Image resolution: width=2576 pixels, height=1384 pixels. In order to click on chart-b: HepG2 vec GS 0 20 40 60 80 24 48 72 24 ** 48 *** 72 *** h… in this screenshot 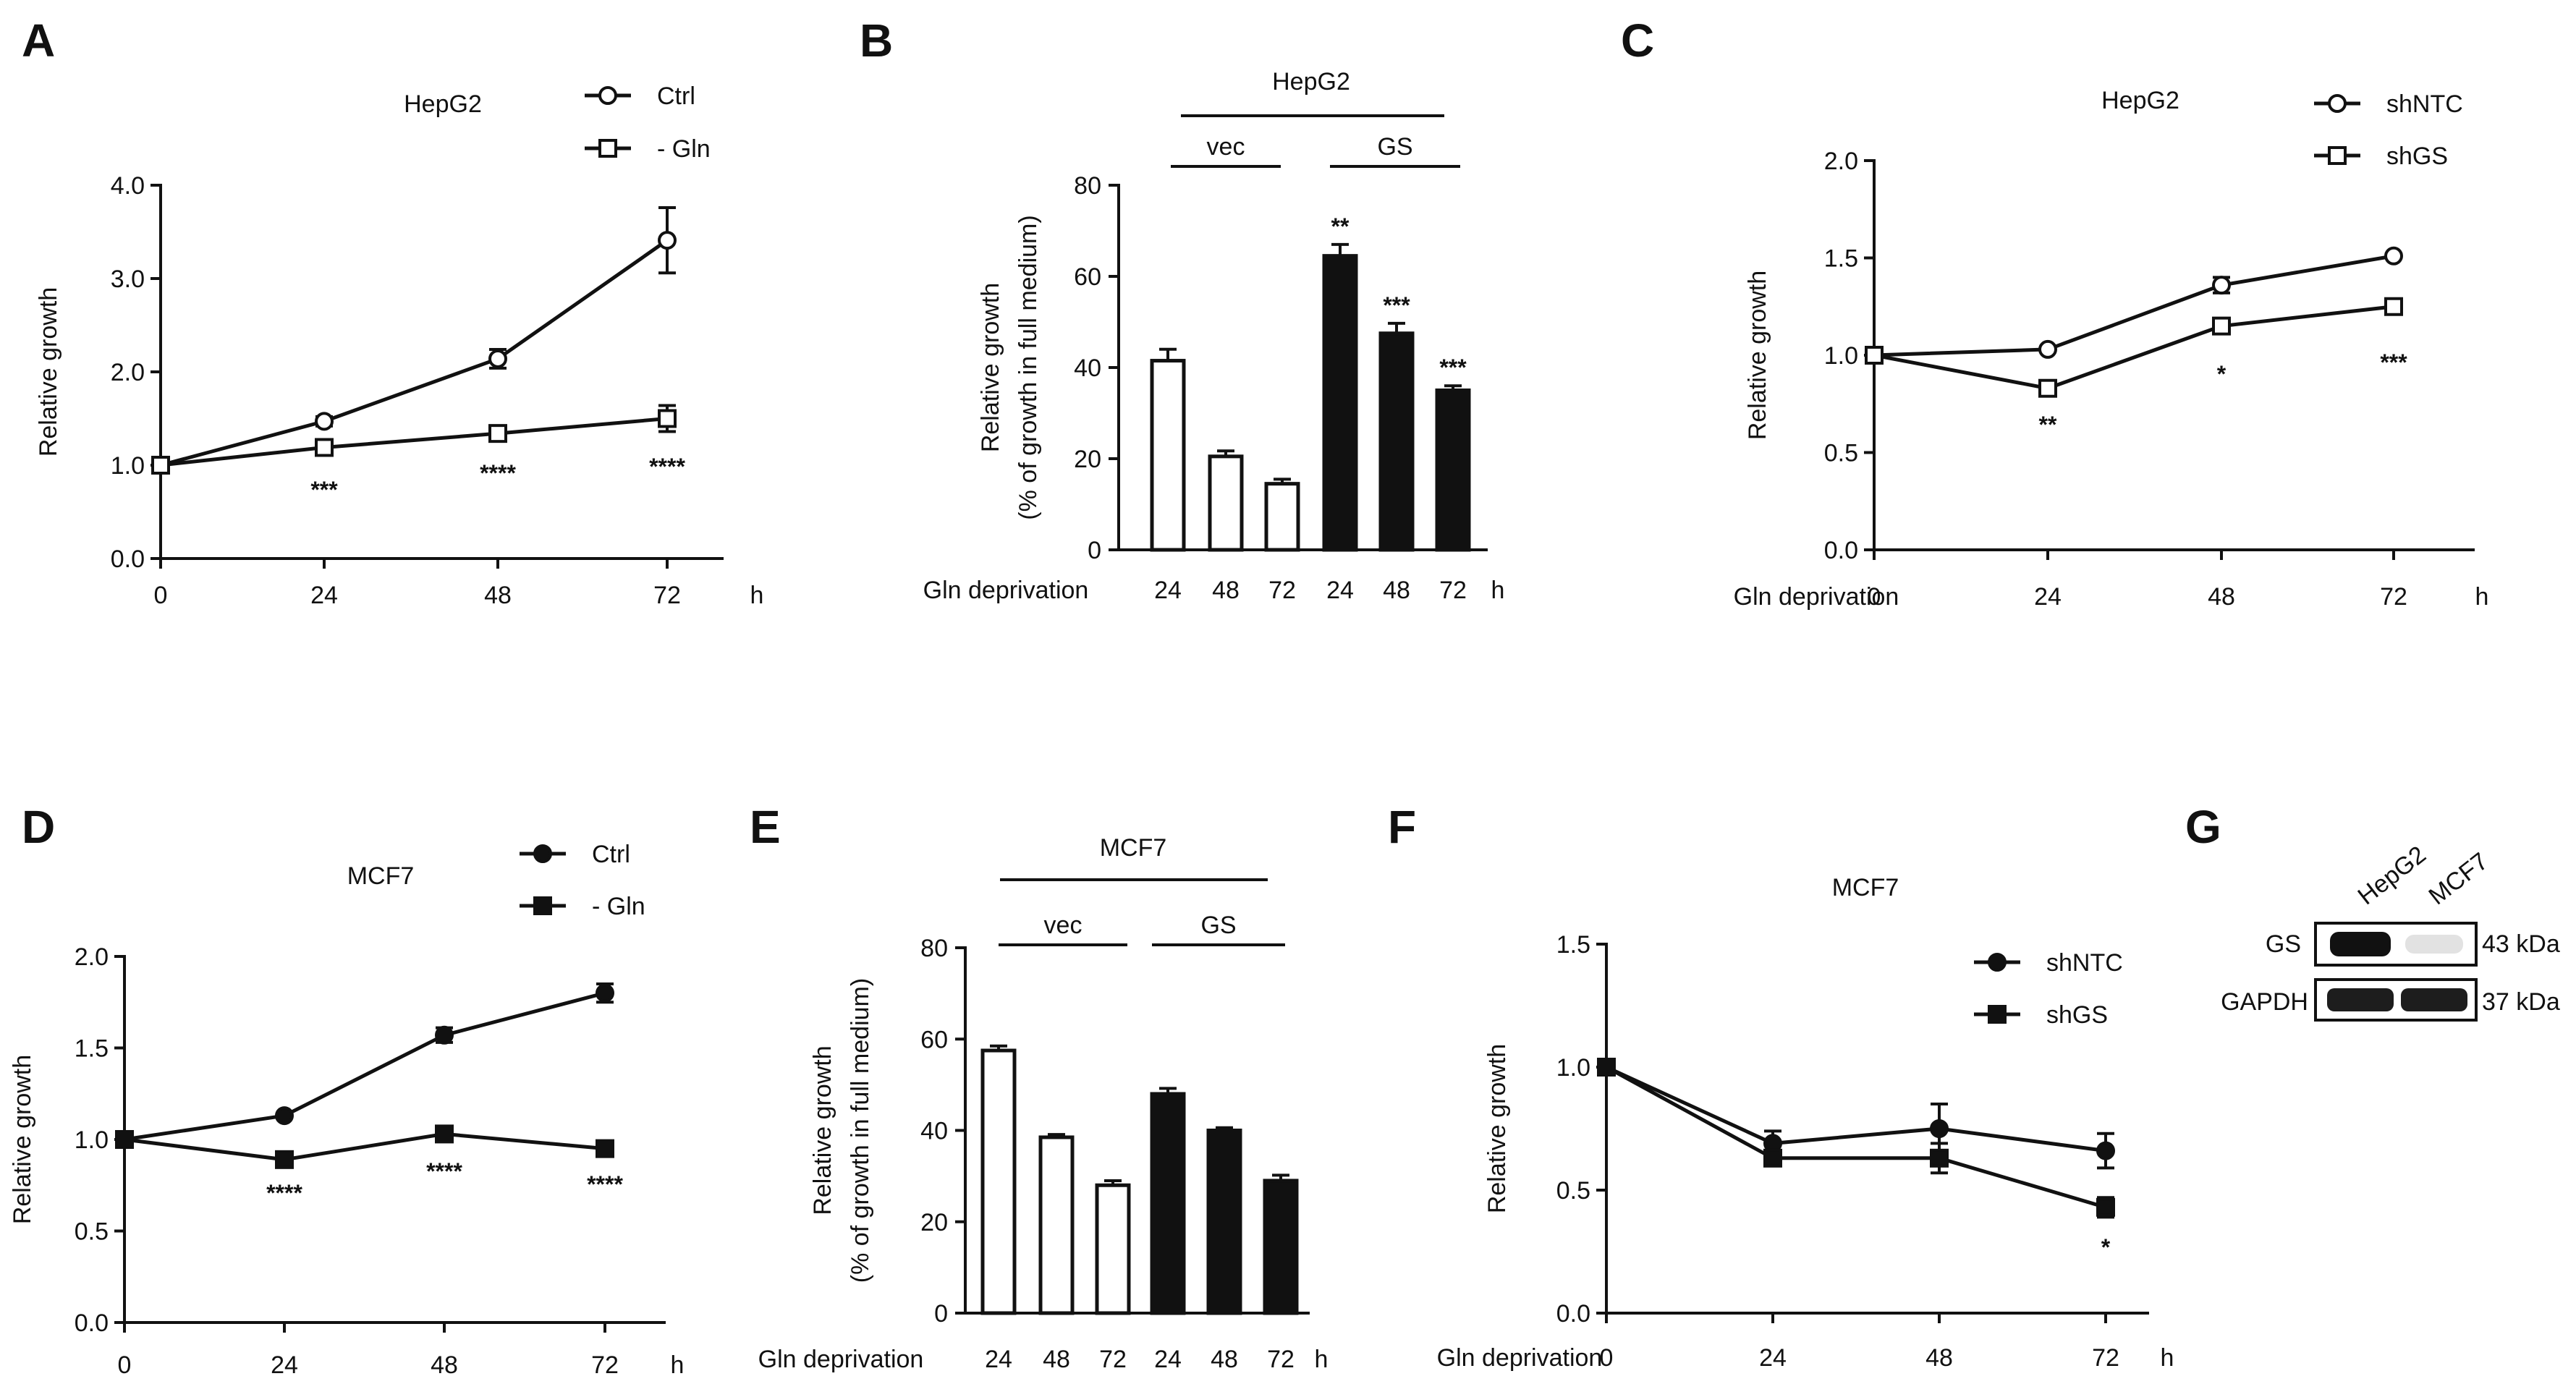, I will do `click(1214, 336)`.